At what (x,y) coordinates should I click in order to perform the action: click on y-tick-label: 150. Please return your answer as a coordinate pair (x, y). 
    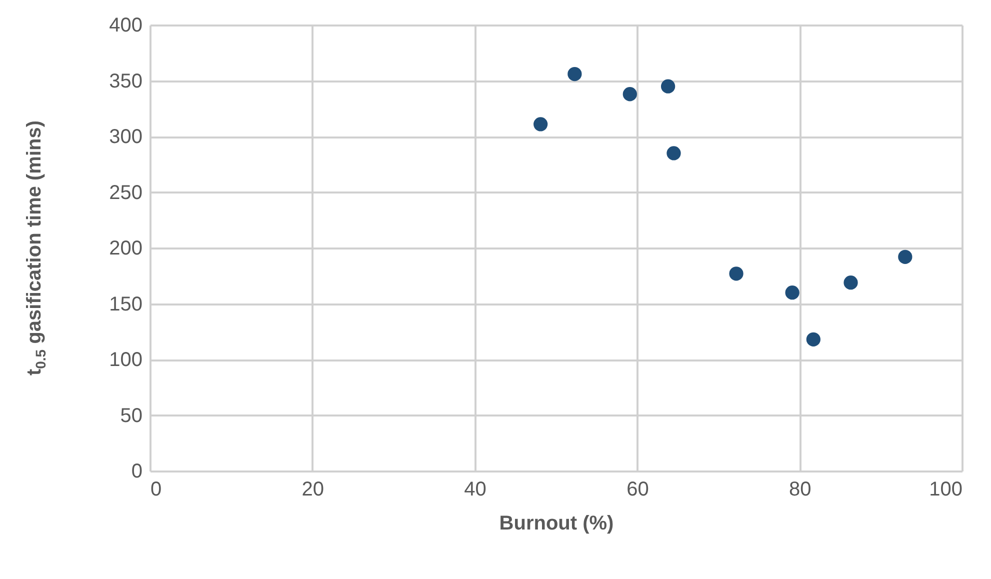
    Looking at the image, I should click on (125, 304).